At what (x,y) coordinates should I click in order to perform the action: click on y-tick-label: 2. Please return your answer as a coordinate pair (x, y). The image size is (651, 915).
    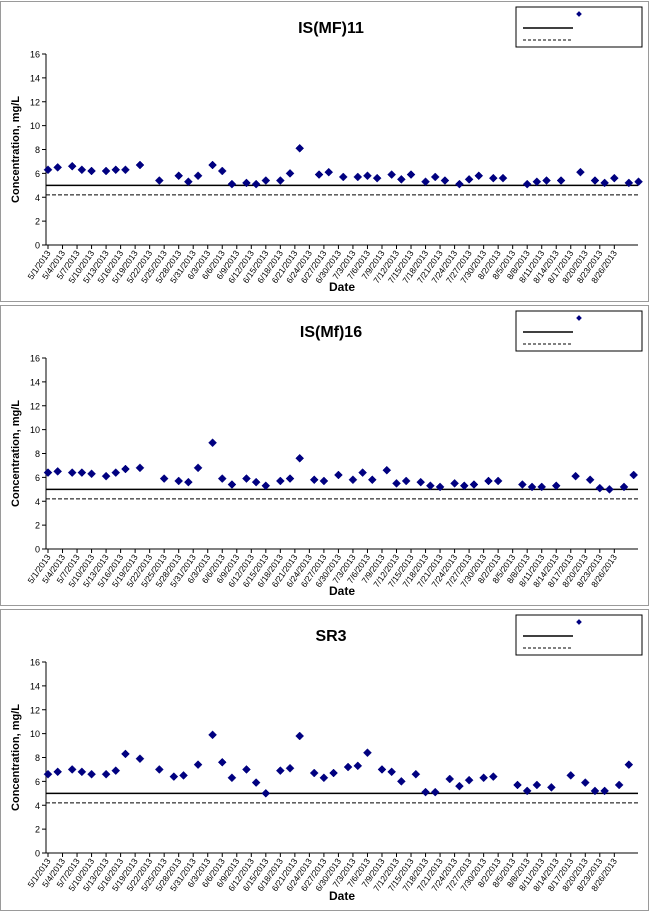
    Looking at the image, I should click on (37, 830).